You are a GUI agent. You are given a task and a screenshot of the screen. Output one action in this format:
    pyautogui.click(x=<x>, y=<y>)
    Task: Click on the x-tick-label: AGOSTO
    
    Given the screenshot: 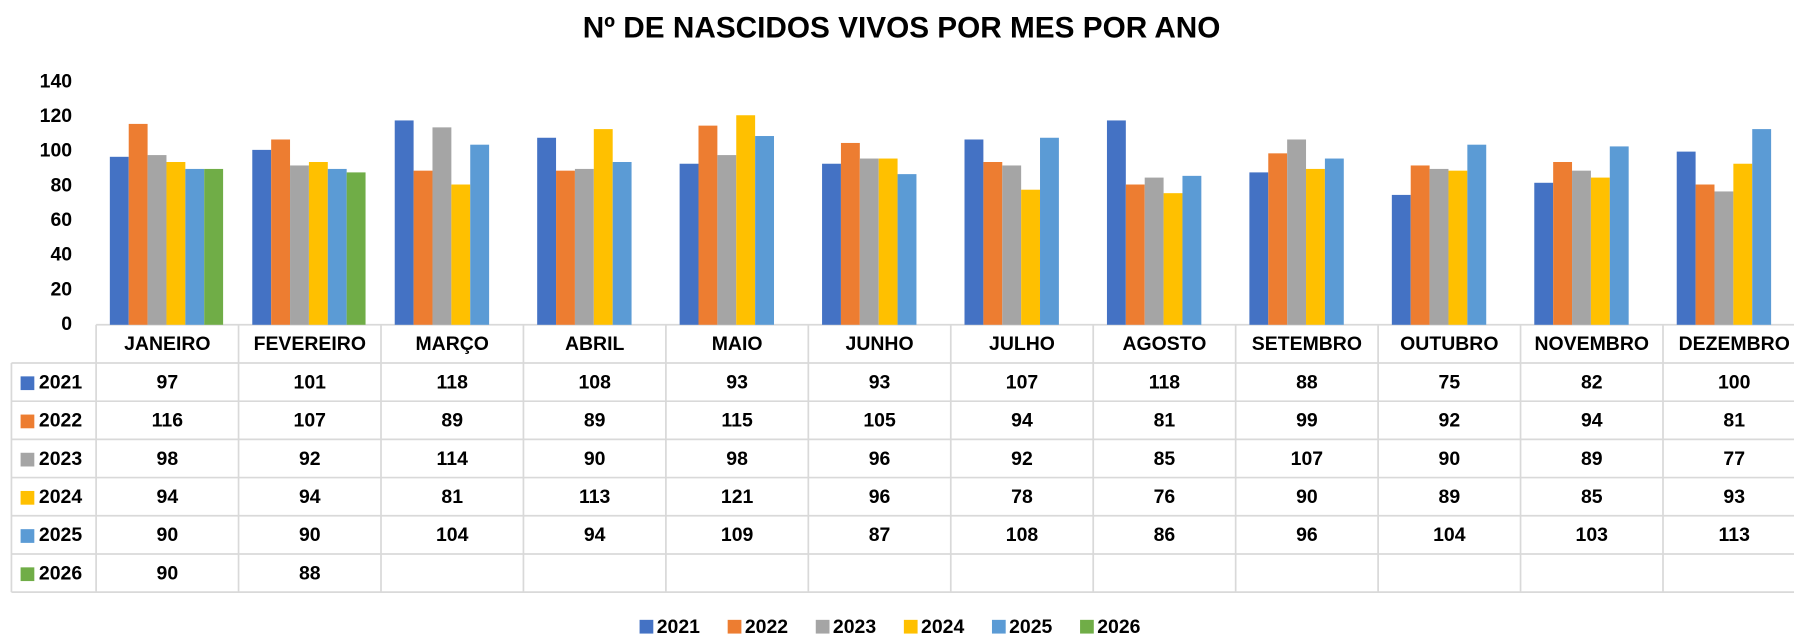 What is the action you would take?
    pyautogui.click(x=1164, y=344)
    